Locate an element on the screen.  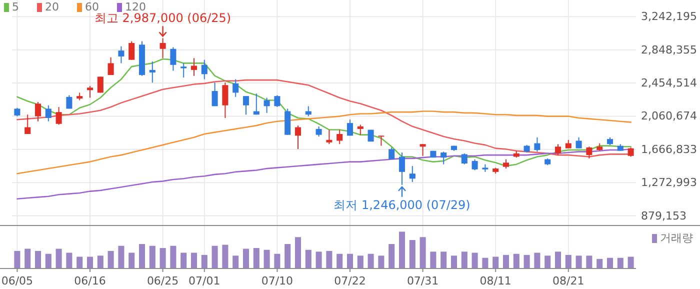
y-tick-label: 1,272,993 is located at coordinates (669, 183).